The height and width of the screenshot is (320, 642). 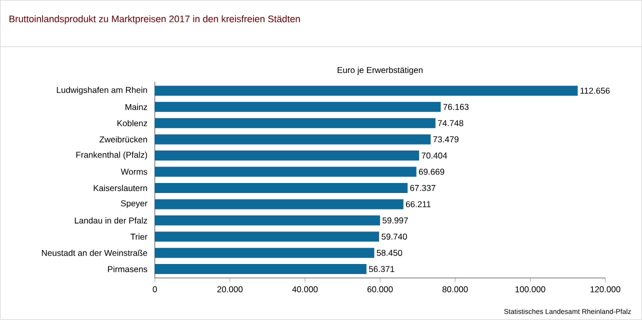 What do you see at coordinates (605, 289) in the screenshot?
I see `x-tick-label: 120.000` at bounding box center [605, 289].